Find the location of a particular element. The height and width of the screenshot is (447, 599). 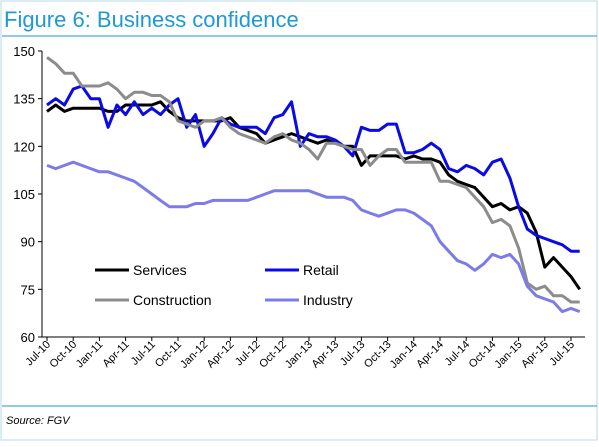

legend-label: Services is located at coordinates (160, 270).